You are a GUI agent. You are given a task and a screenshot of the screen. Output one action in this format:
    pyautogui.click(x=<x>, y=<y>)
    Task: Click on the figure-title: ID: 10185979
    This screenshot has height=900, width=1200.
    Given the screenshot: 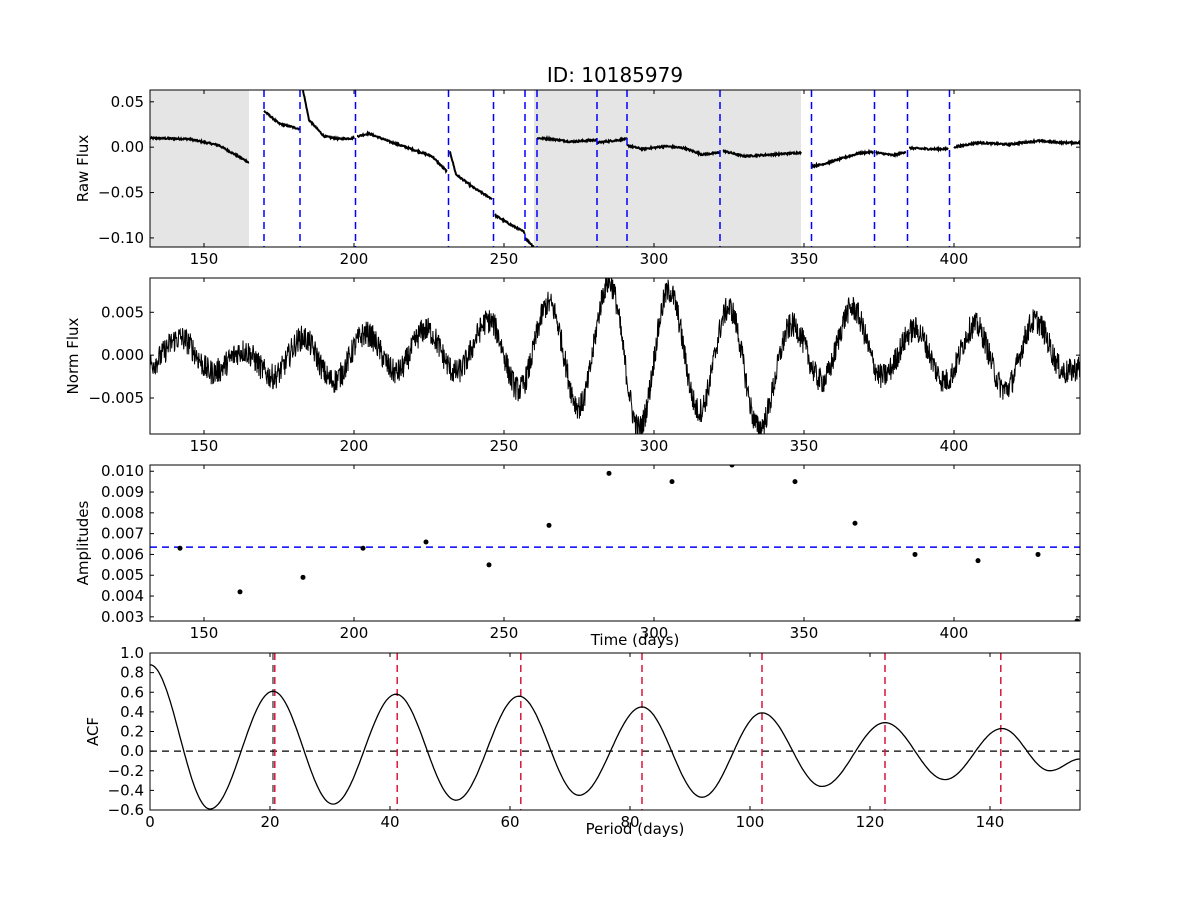 What is the action you would take?
    pyautogui.click(x=615, y=75)
    